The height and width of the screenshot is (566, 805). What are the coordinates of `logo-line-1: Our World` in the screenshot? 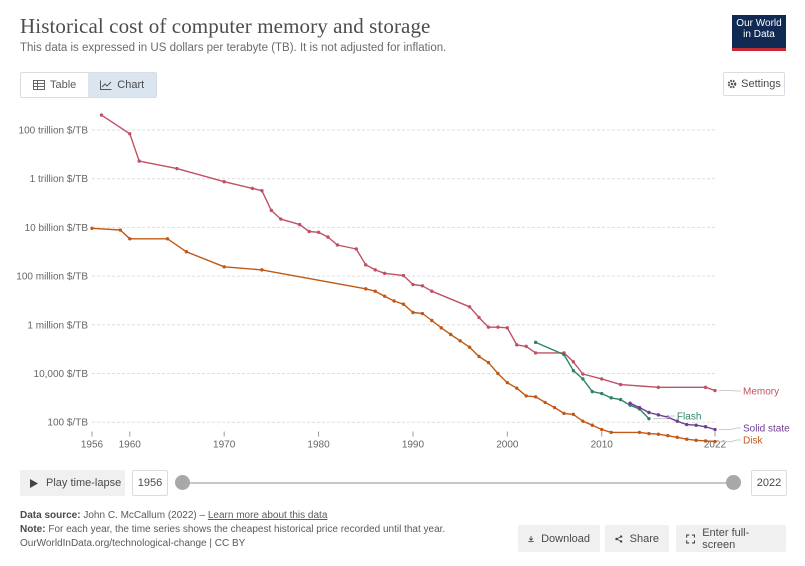 It's located at (759, 23).